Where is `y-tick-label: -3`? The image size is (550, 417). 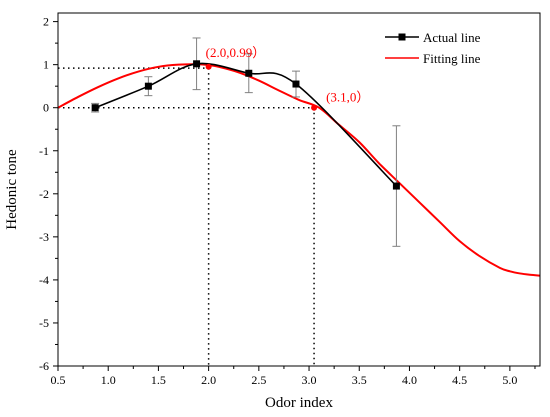
y-tick-label: -3 is located at coordinates (44, 237).